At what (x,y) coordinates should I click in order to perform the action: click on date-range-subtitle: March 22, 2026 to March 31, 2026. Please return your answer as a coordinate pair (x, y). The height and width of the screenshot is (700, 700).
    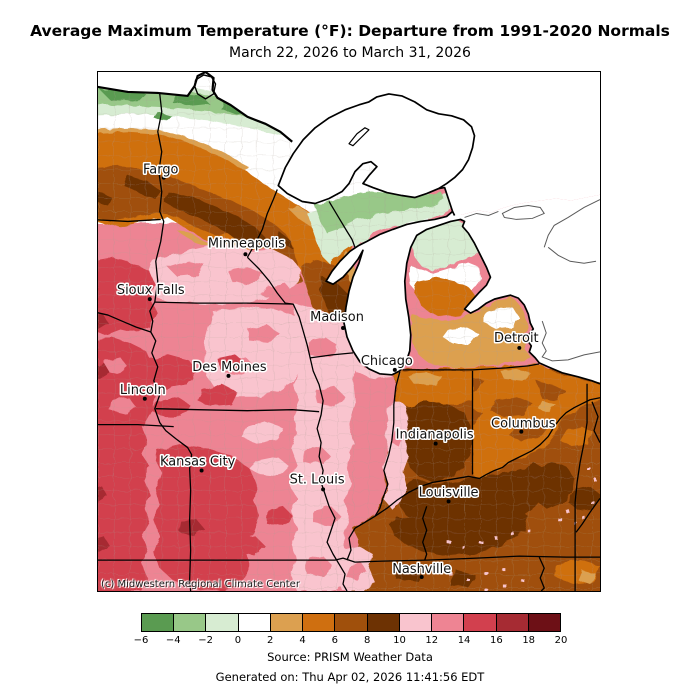
    Looking at the image, I should click on (350, 53).